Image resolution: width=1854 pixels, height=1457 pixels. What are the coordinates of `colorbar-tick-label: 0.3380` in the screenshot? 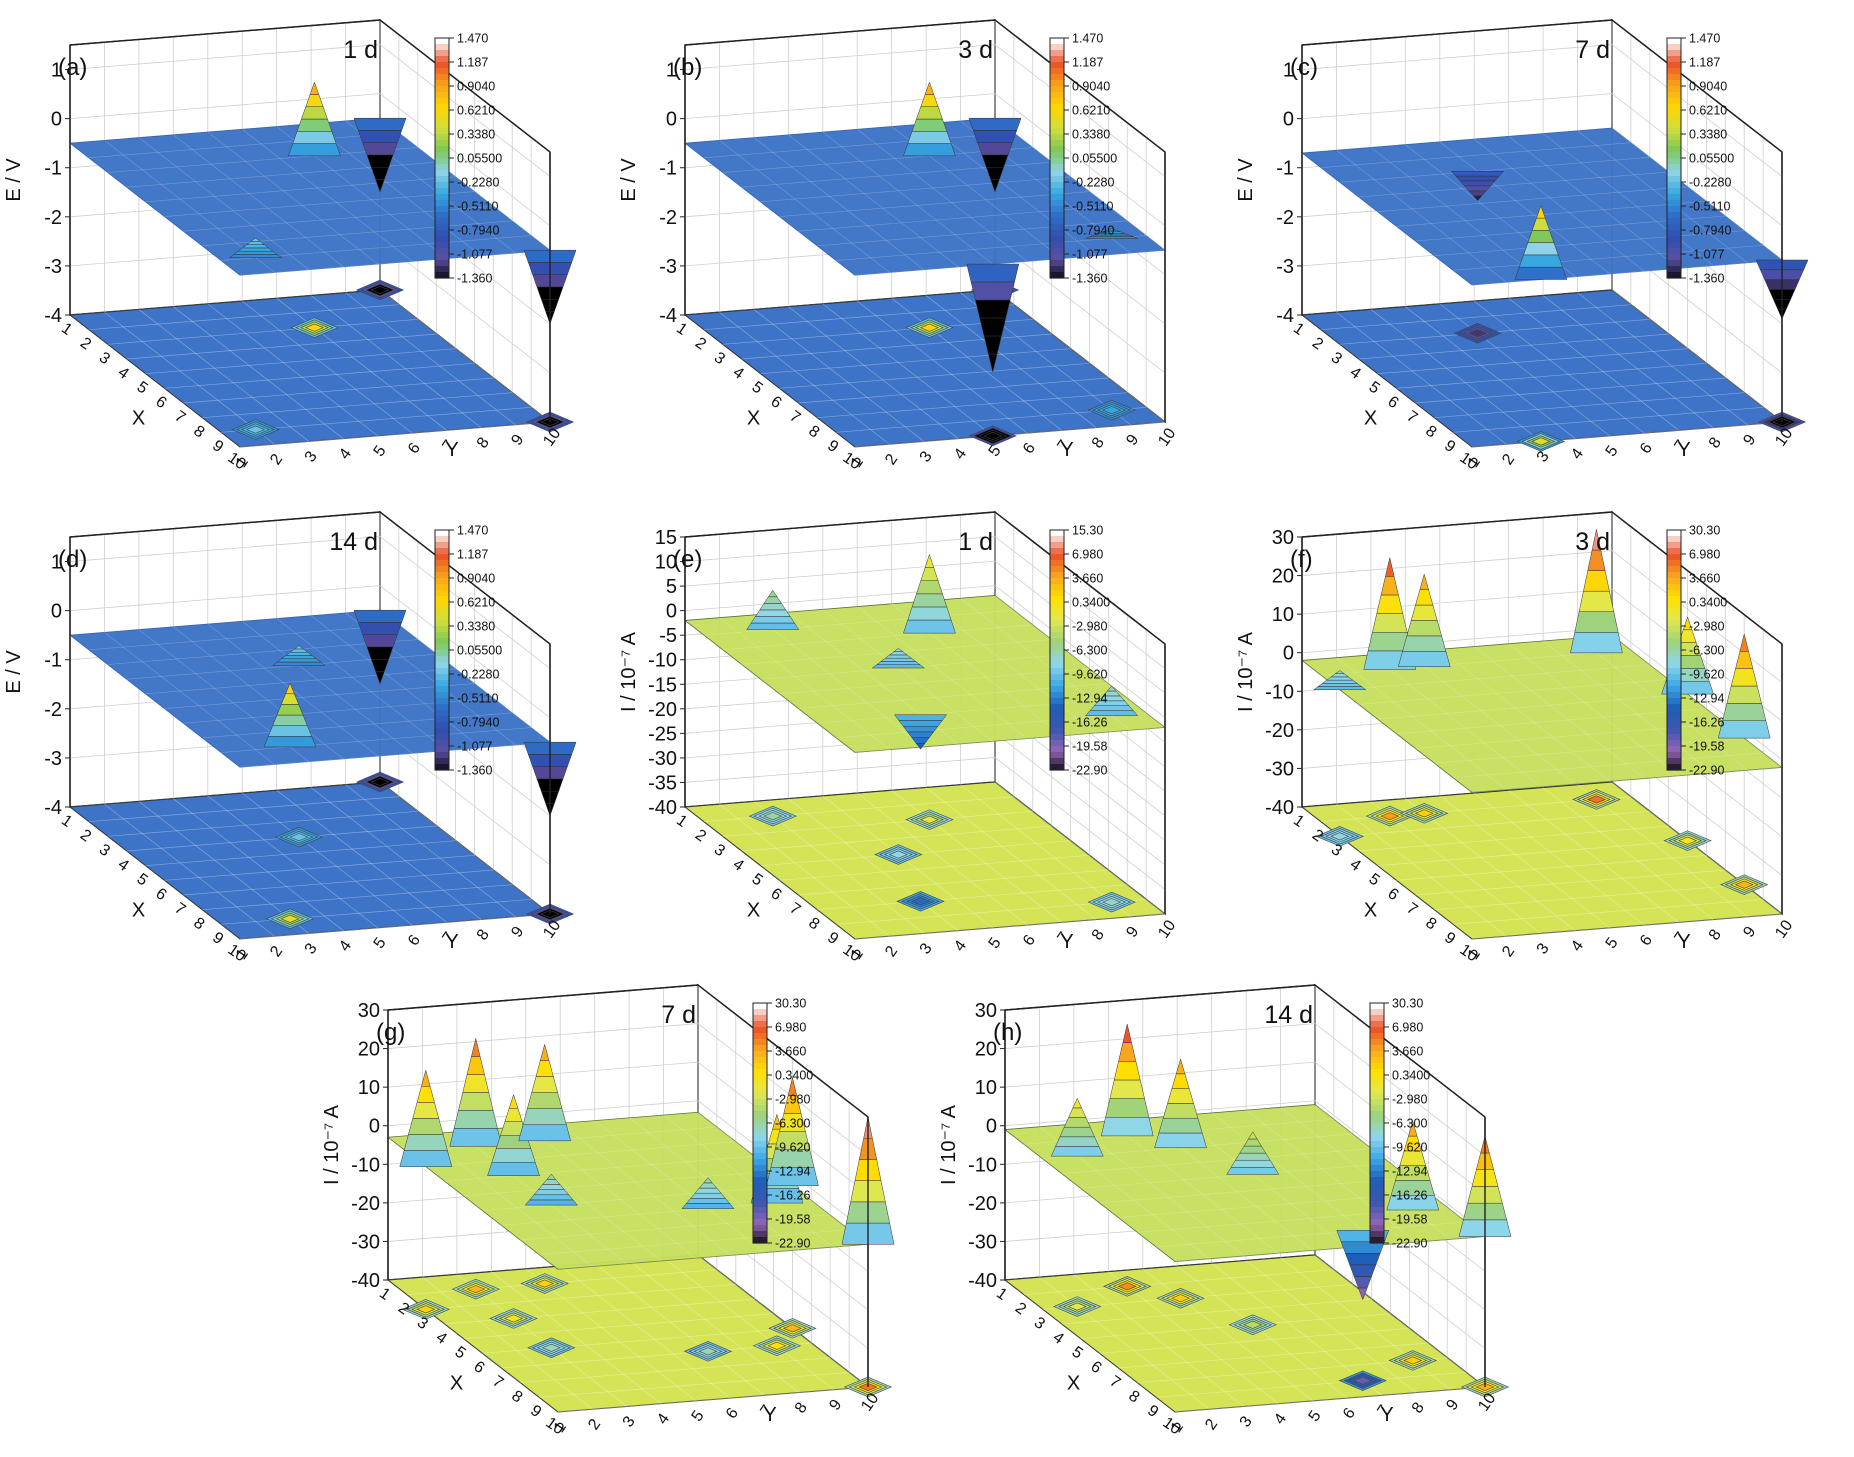 It's located at (476, 627).